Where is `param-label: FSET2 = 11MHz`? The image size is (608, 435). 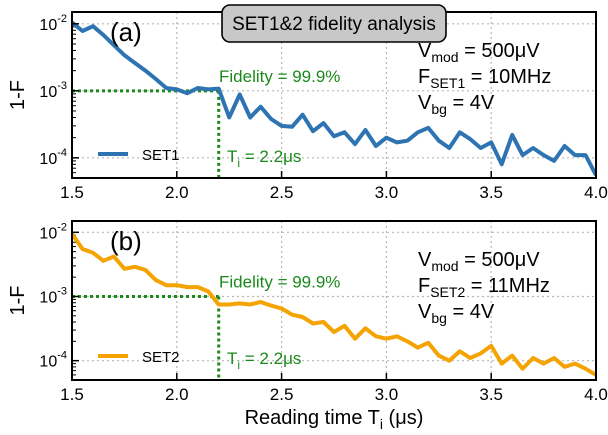 param-label: FSET2 = 11MHz is located at coordinates (484, 287).